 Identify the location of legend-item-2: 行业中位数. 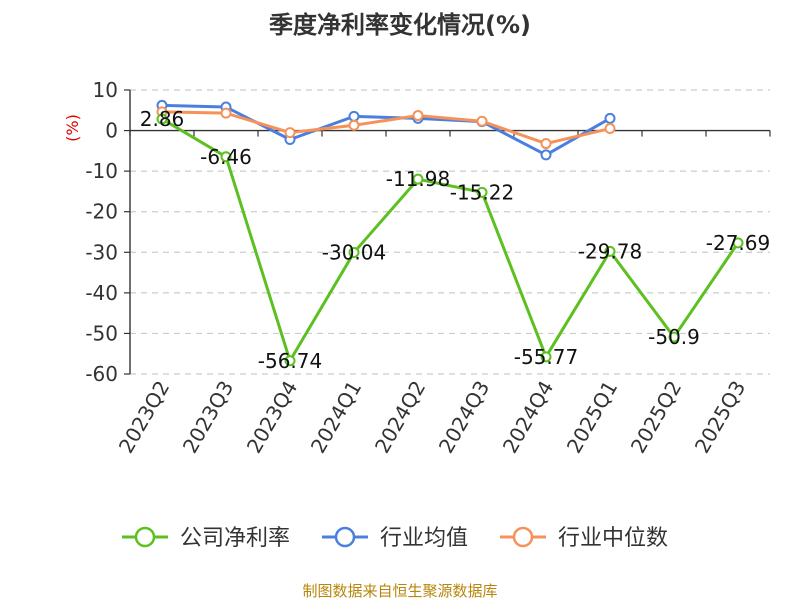
(584, 538).